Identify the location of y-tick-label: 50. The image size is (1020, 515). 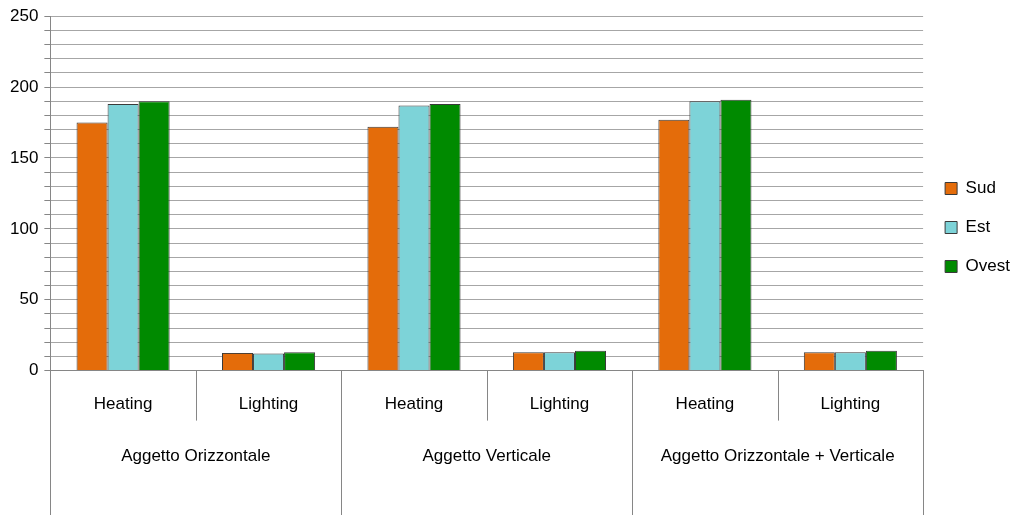
(29, 299).